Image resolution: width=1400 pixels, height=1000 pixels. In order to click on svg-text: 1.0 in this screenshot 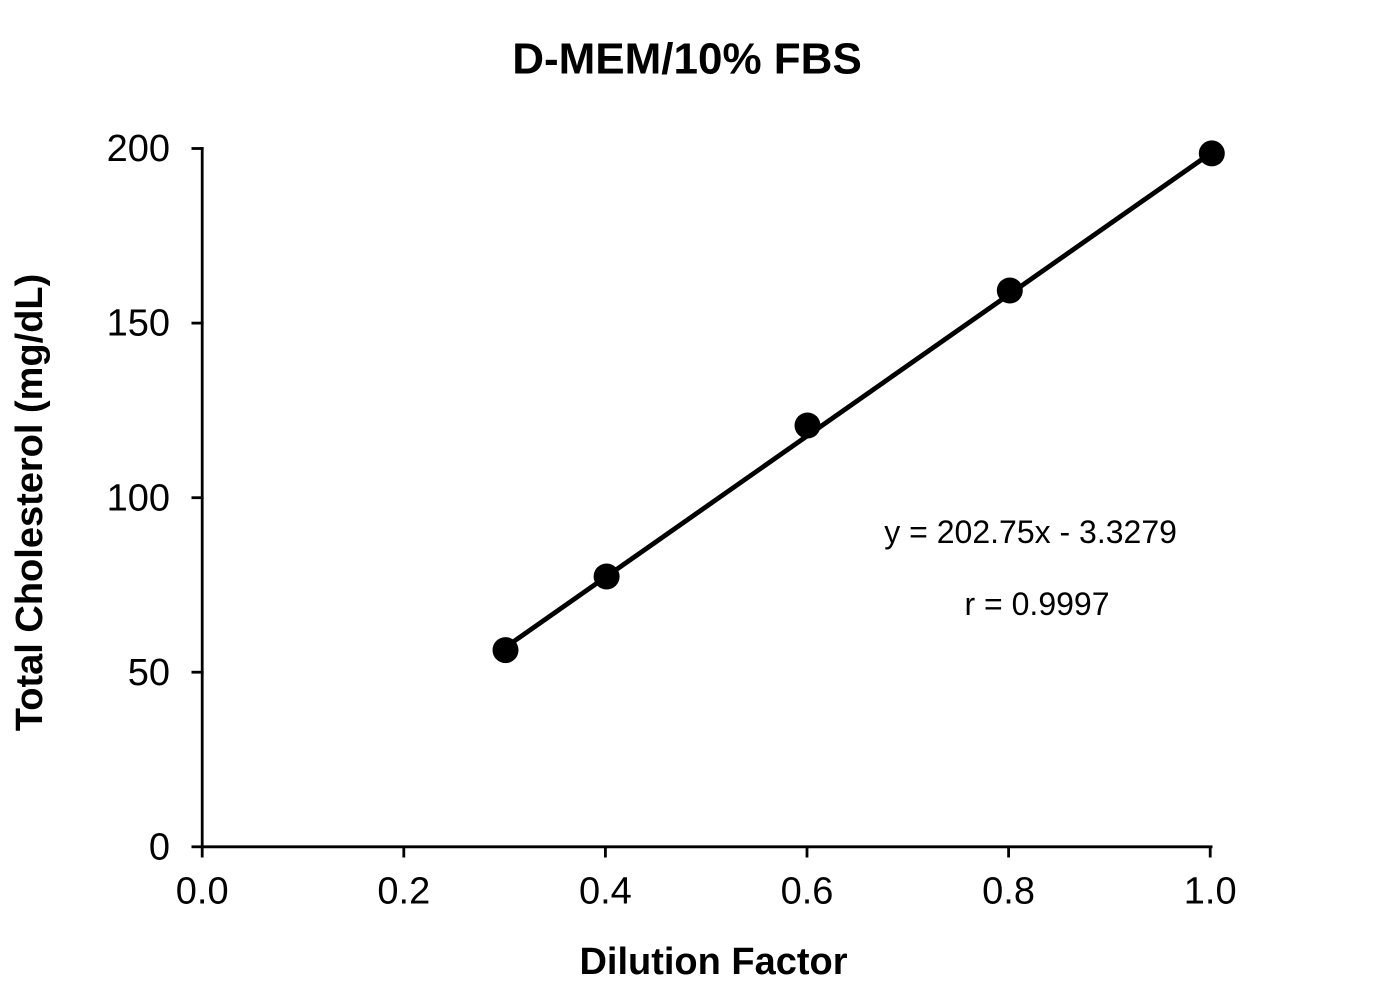, I will do `click(1210, 892)`.